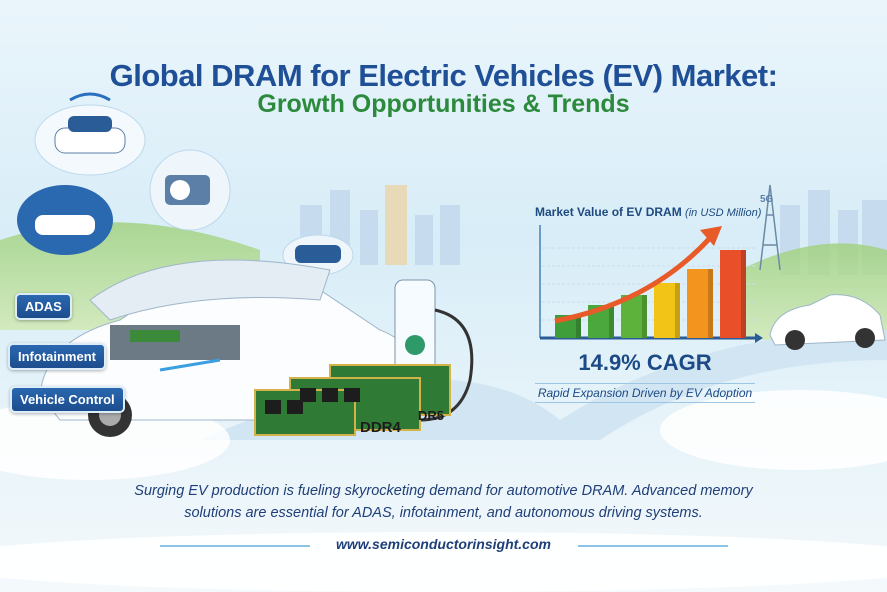 Image resolution: width=887 pixels, height=592 pixels. I want to click on chart-tagline: Rapid Expansion Driven by EV Adoption, so click(645, 393).